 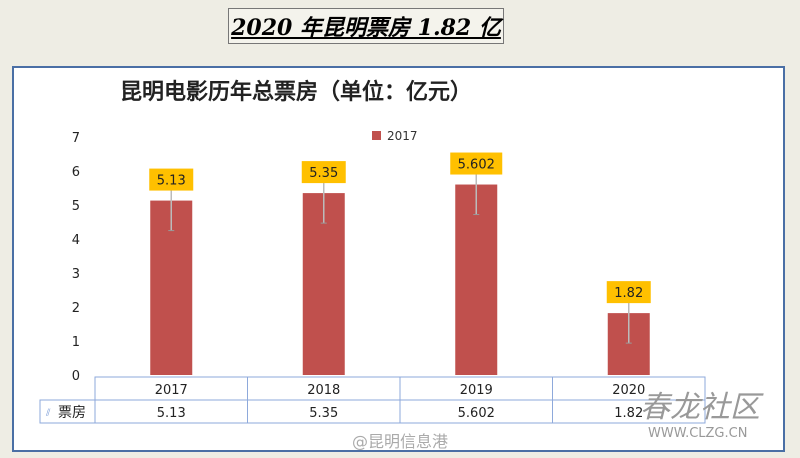 What do you see at coordinates (76, 240) in the screenshot?
I see `y-tick-label: 4` at bounding box center [76, 240].